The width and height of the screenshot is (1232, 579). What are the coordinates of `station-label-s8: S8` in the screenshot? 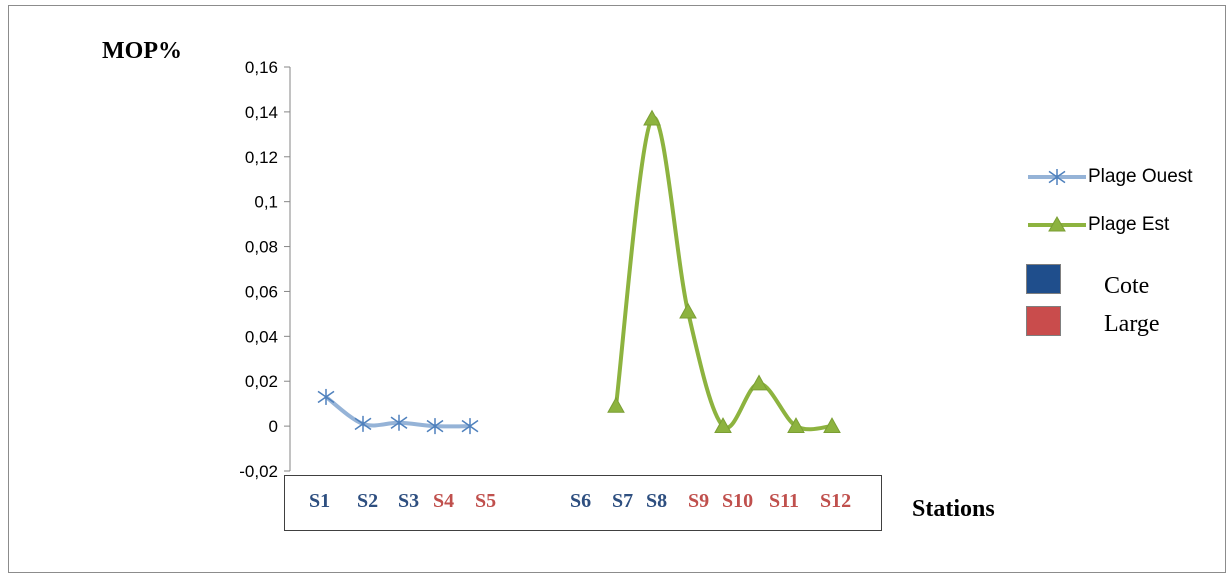 It's located at (657, 501).